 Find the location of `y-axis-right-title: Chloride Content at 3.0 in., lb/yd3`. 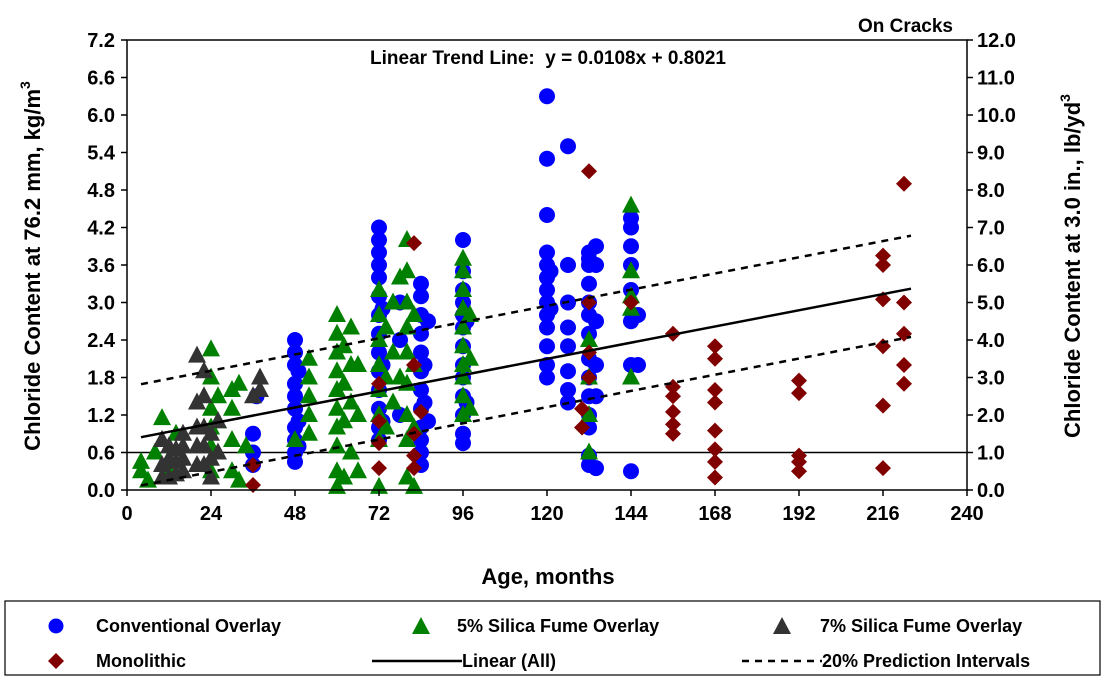

y-axis-right-title: Chloride Content at 3.0 in., lb/yd3 is located at coordinates (1071, 266).